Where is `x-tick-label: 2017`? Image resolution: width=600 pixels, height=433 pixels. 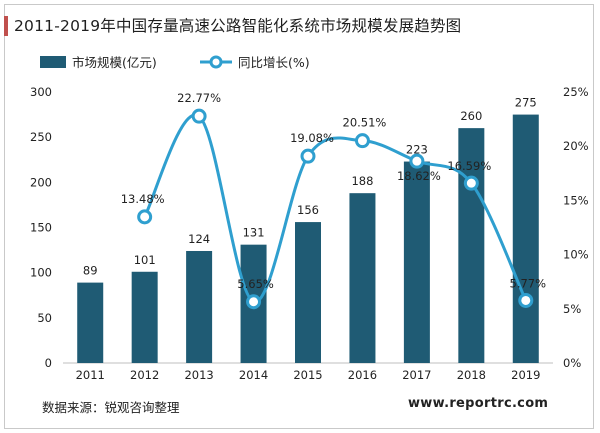 x-tick-label: 2017 is located at coordinates (416, 375).